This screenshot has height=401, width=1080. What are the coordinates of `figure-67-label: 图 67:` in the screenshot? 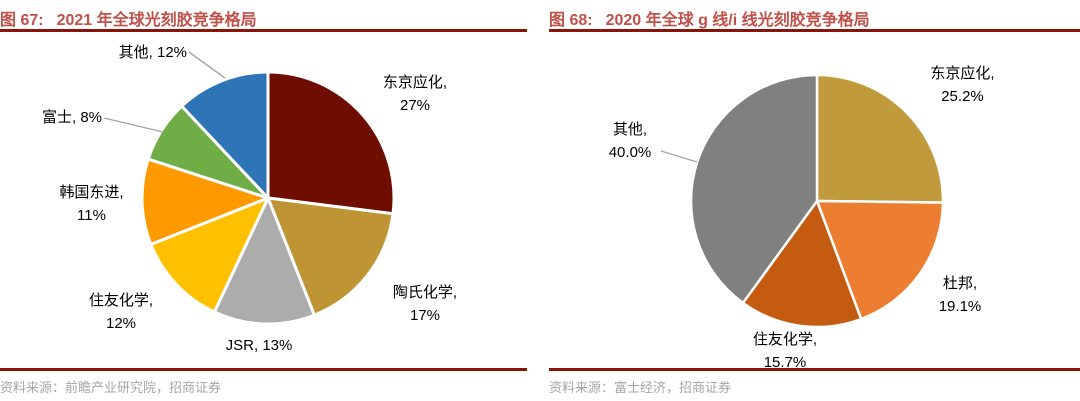 It's located at (22, 20).